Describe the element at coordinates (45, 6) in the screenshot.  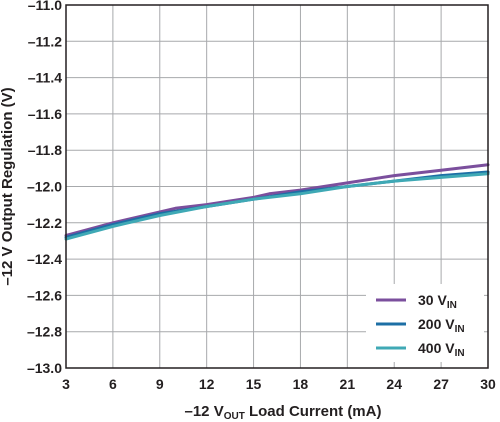
I see `y-tick-label: –11.0` at that location.